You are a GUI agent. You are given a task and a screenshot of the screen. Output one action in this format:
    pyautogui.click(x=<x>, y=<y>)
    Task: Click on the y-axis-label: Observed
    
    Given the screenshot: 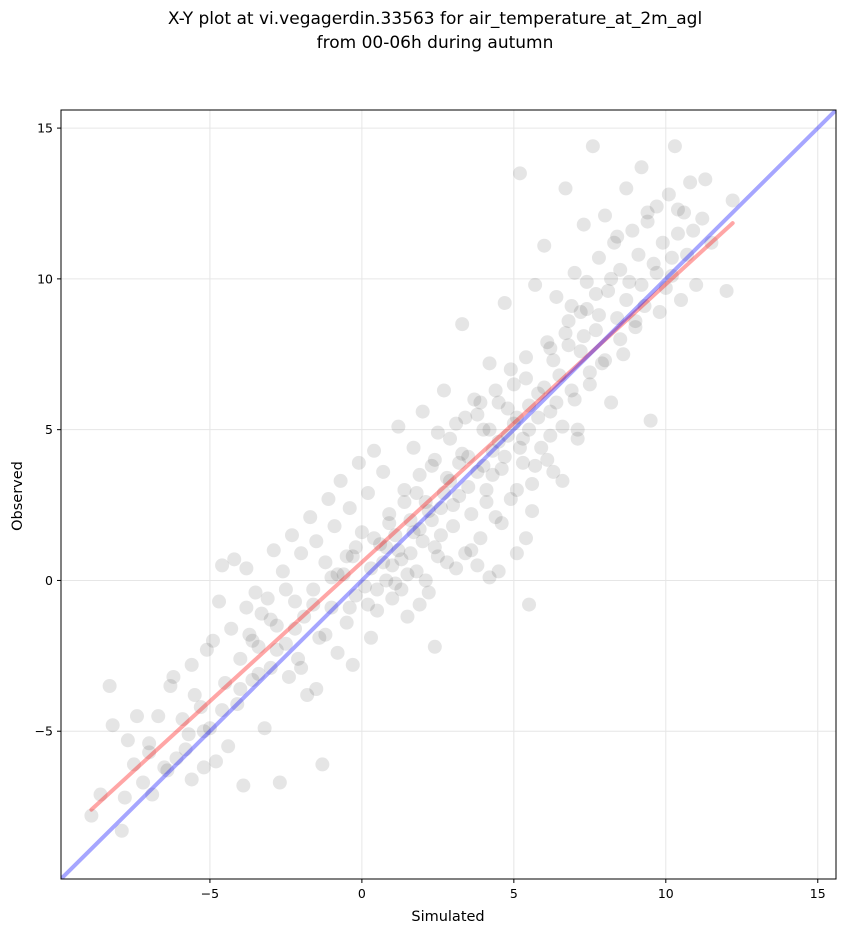 What is the action you would take?
    pyautogui.click(x=18, y=496)
    